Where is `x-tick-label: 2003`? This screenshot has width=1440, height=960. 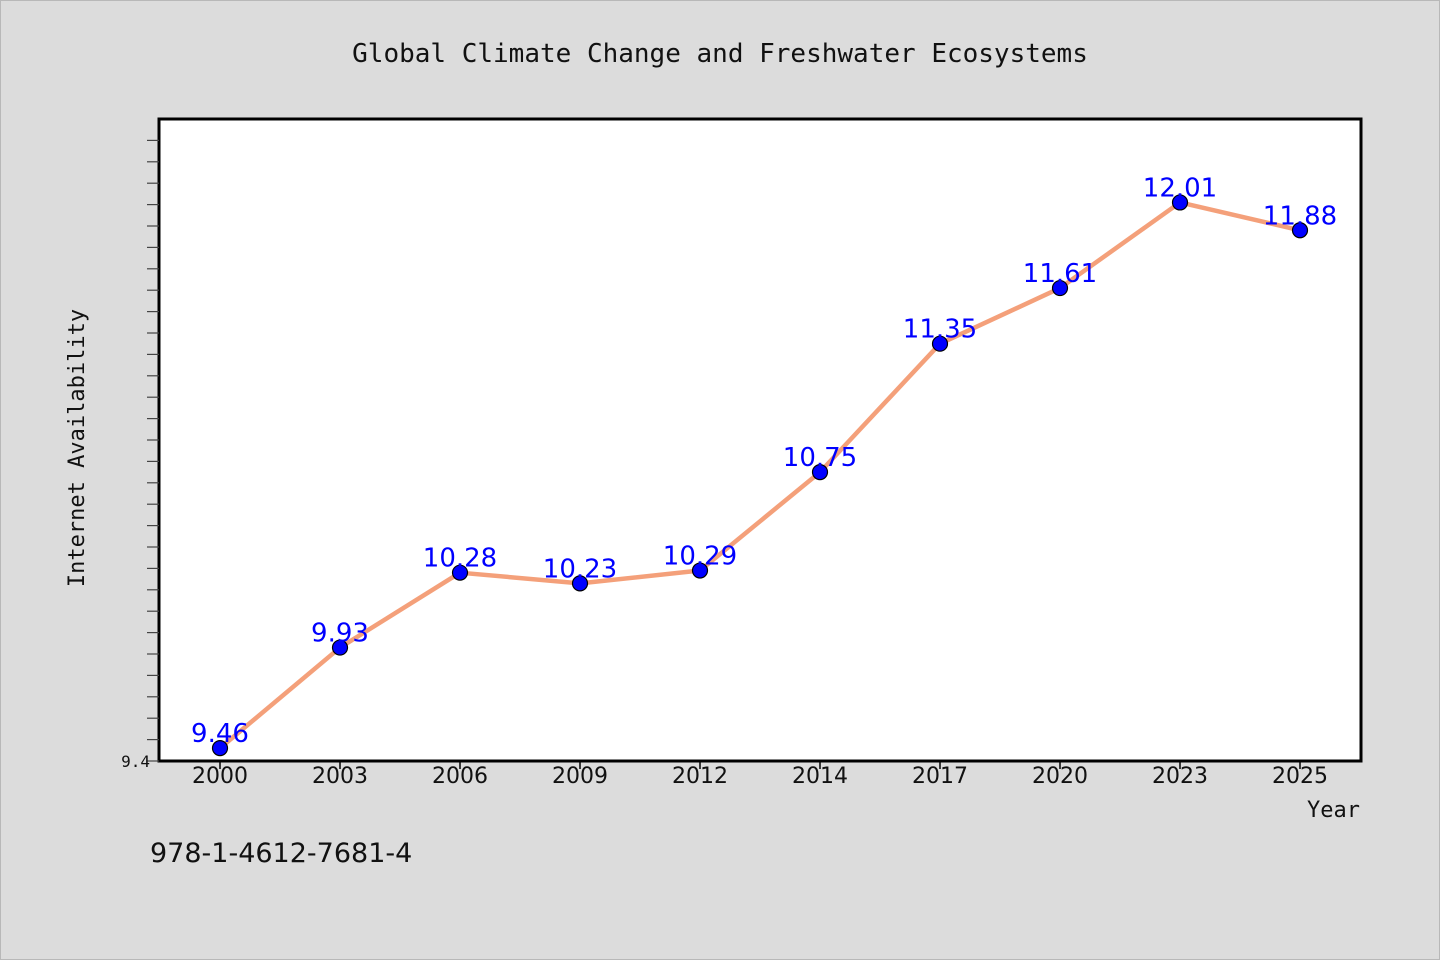 x-tick-label: 2003 is located at coordinates (340, 776).